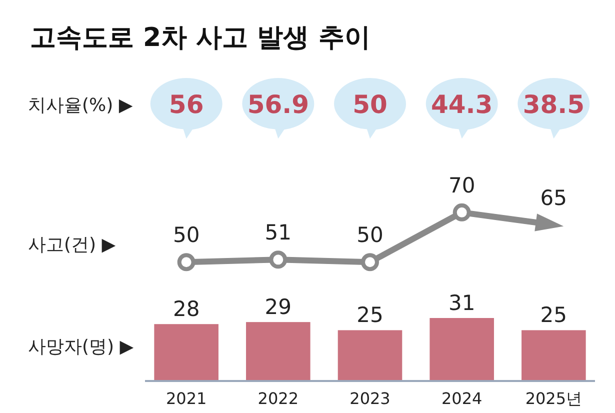  I want to click on data-label: 44.3, so click(461, 104).